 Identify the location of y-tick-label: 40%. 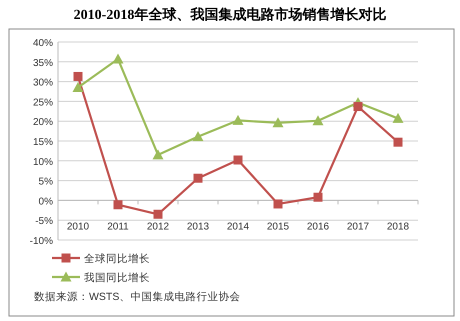
(43, 43).